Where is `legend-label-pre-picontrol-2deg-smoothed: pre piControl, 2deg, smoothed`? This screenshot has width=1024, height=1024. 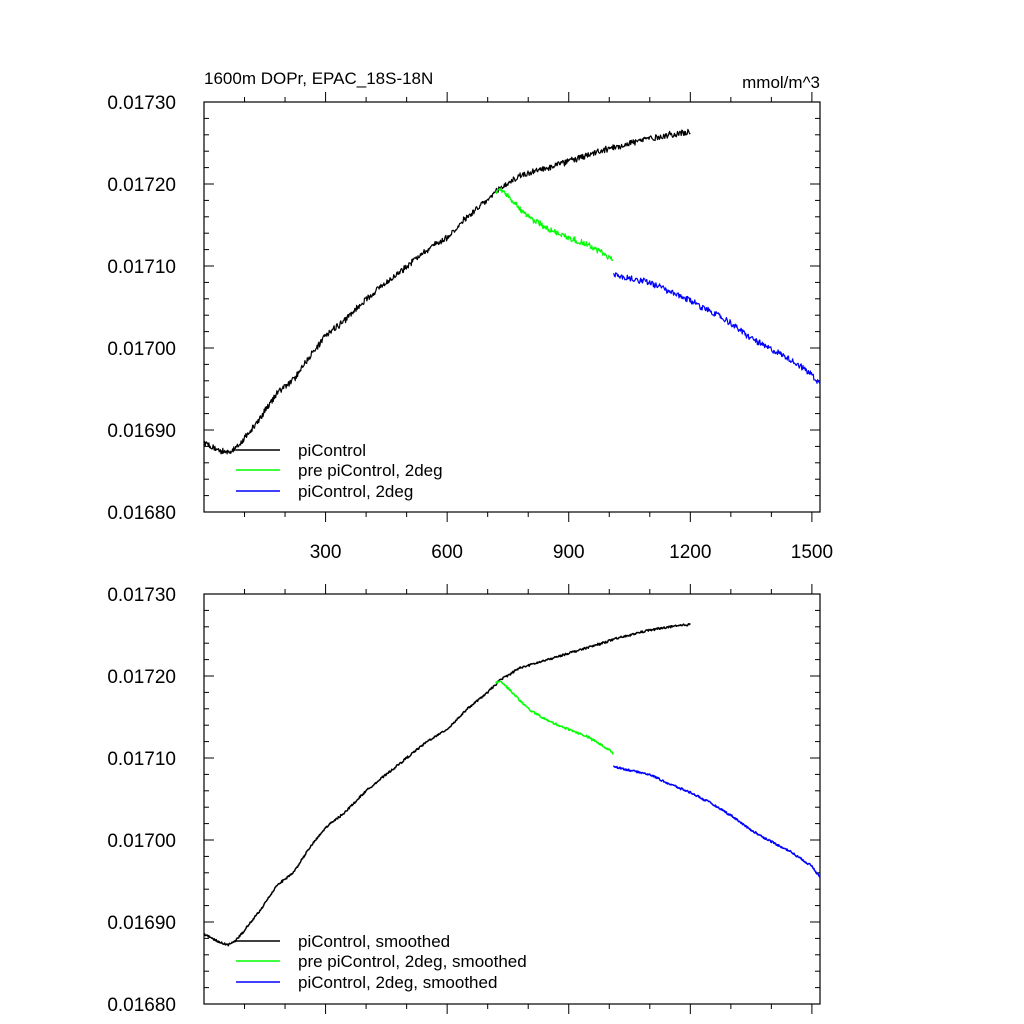
legend-label-pre-picontrol-2deg-smoothed: pre piControl, 2deg, smoothed is located at coordinates (412, 961).